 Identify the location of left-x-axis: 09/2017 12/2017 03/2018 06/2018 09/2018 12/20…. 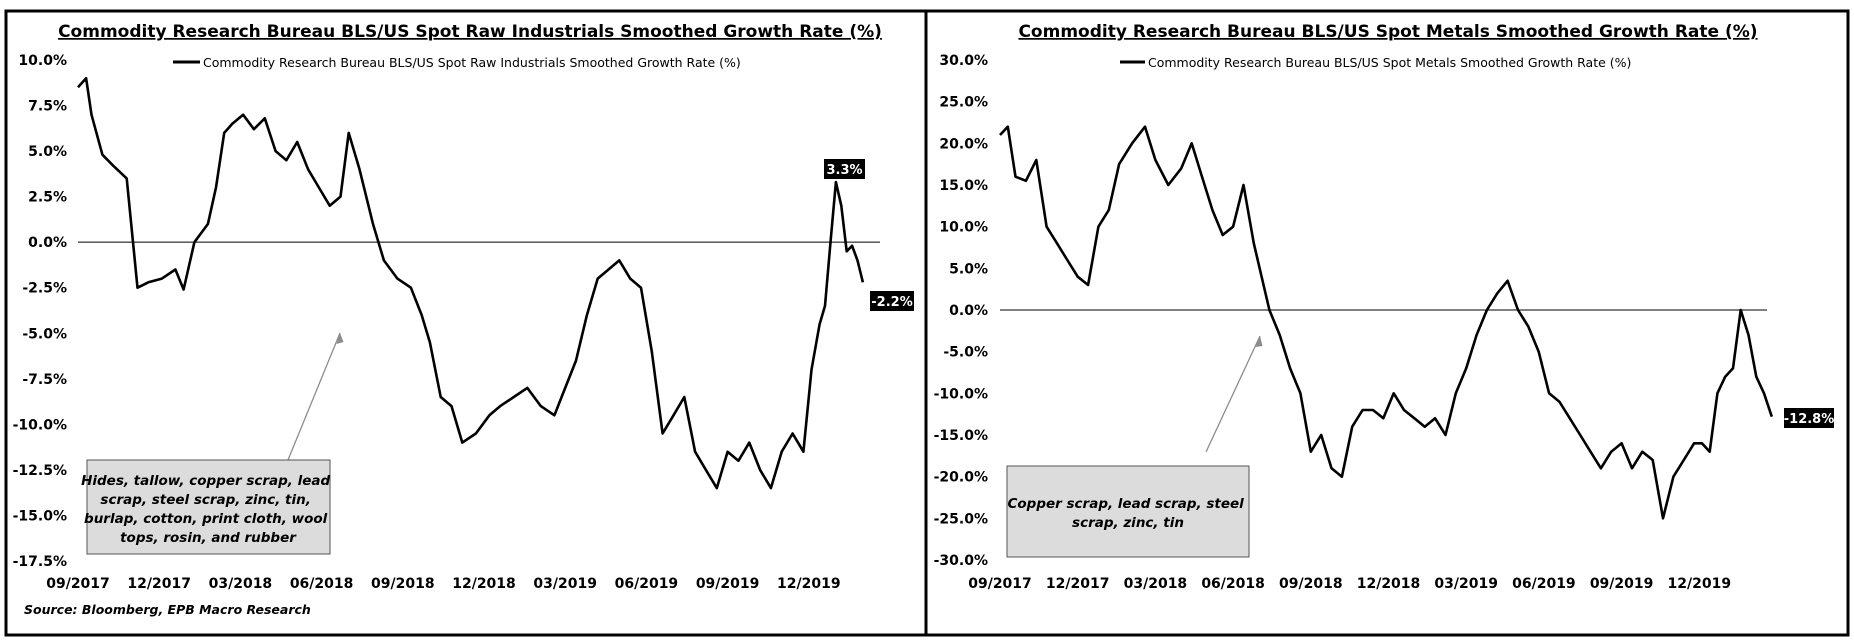
(443, 584).